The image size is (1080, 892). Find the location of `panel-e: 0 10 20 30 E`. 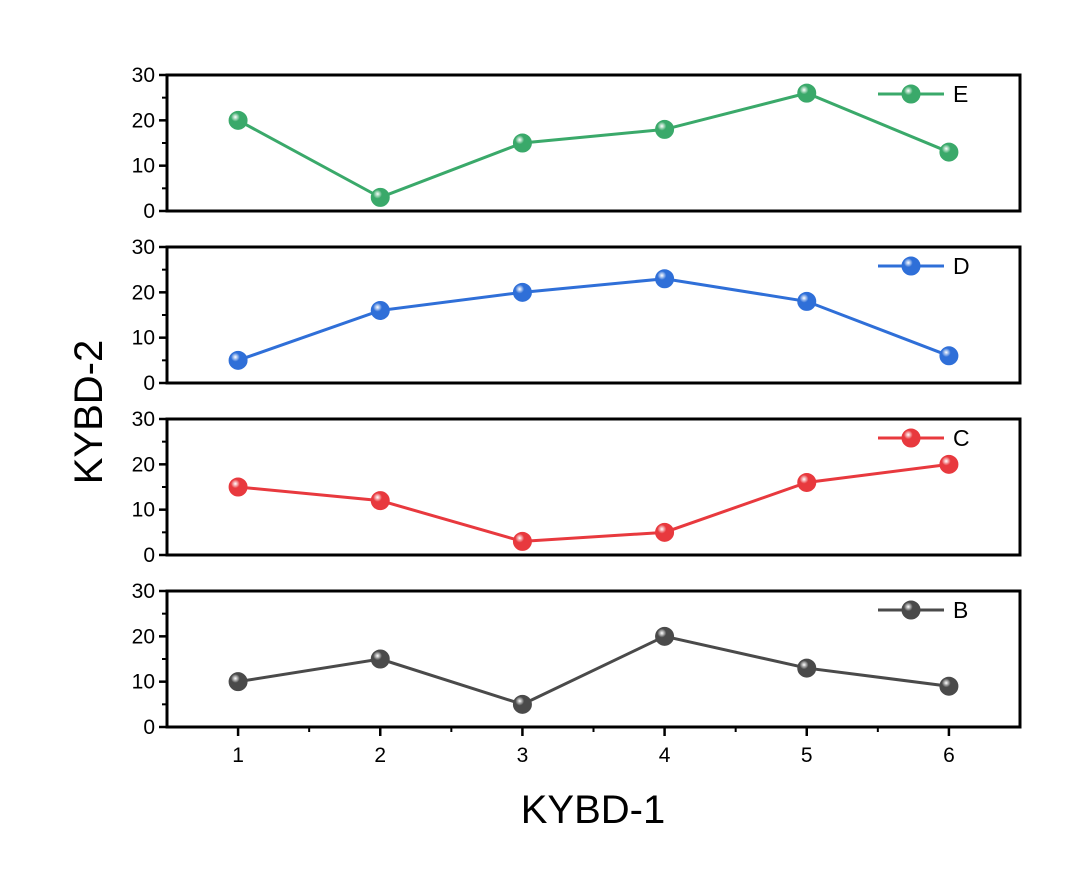

panel-e: 0 10 20 30 E is located at coordinates (577, 143).